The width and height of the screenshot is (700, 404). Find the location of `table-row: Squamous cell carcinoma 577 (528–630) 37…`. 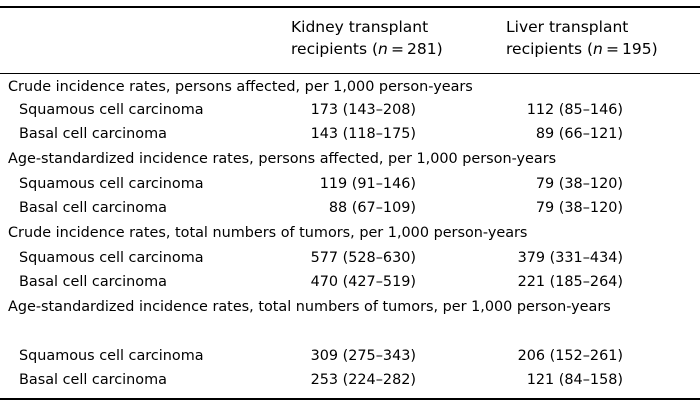

table-row: Squamous cell carcinoma 577 (528–630) 37… is located at coordinates (350, 258).